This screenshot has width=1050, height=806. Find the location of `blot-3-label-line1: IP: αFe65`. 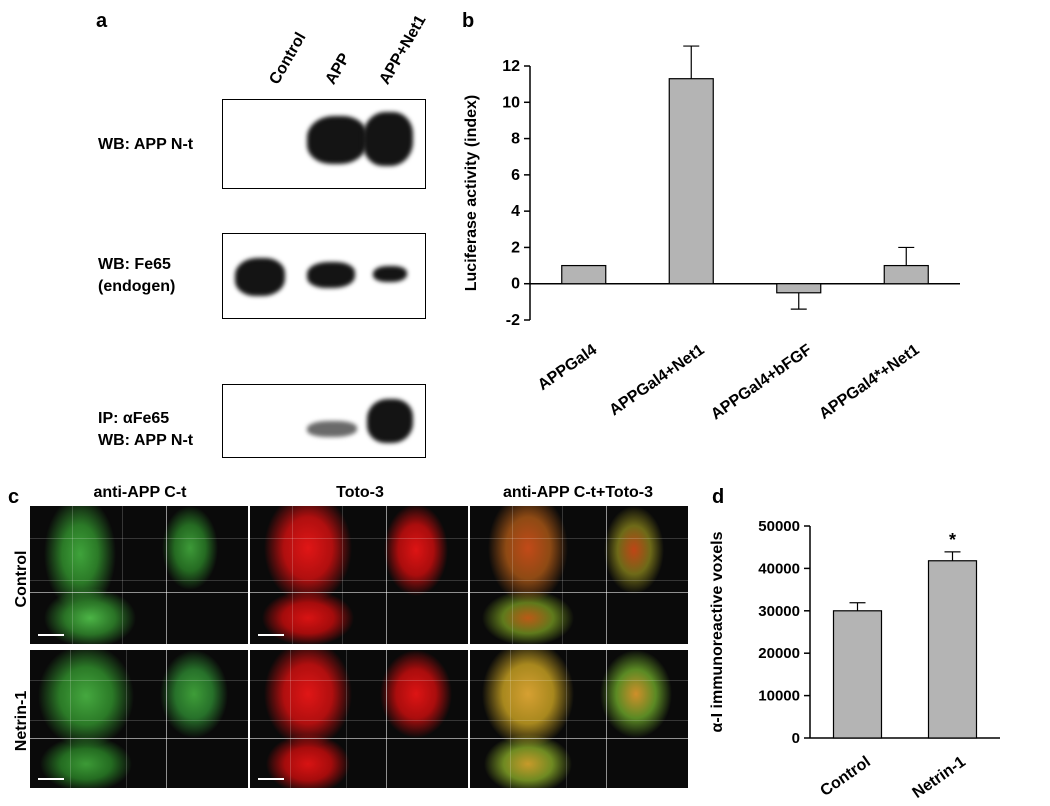

blot-3-label-line1: IP: αFe65 is located at coordinates (134, 418).